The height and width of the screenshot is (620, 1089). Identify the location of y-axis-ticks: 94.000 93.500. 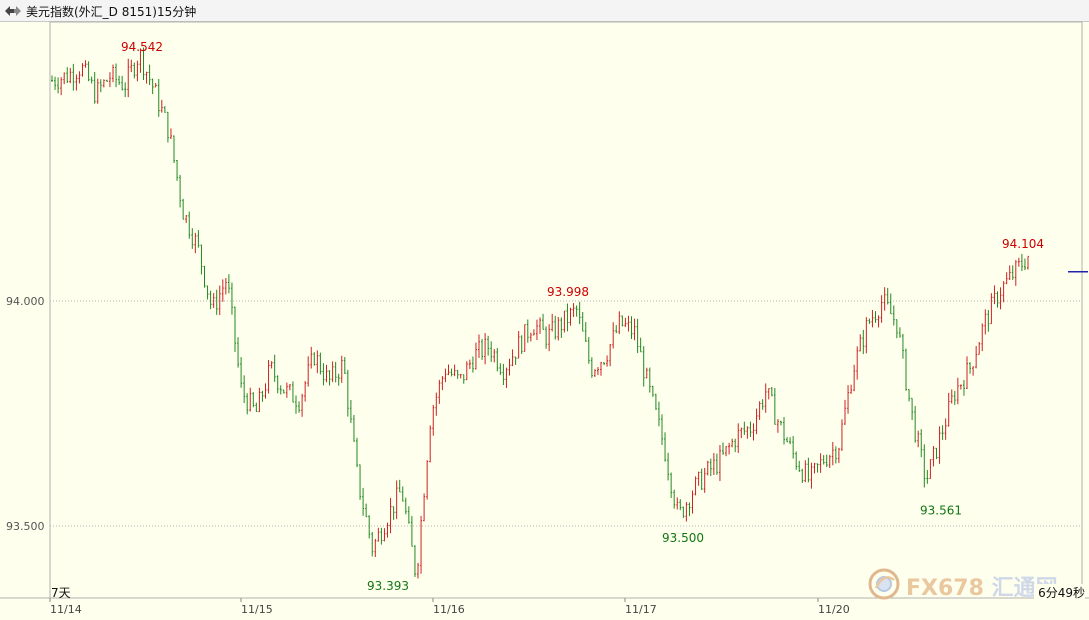
(25, 414).